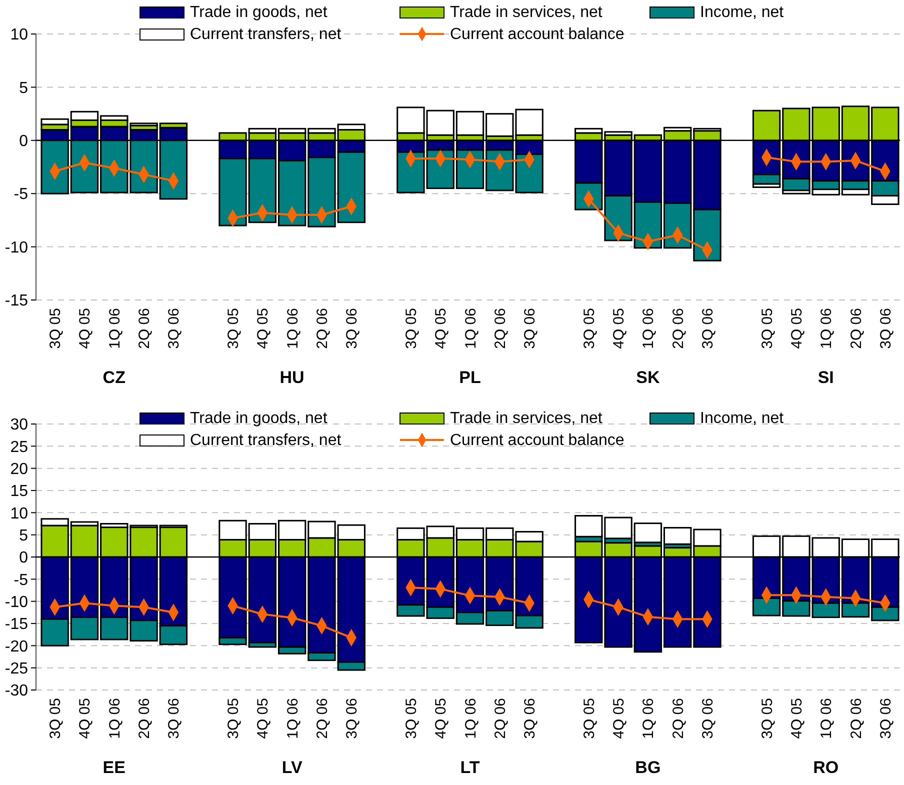  What do you see at coordinates (648, 767) in the screenshot?
I see `text: BG` at bounding box center [648, 767].